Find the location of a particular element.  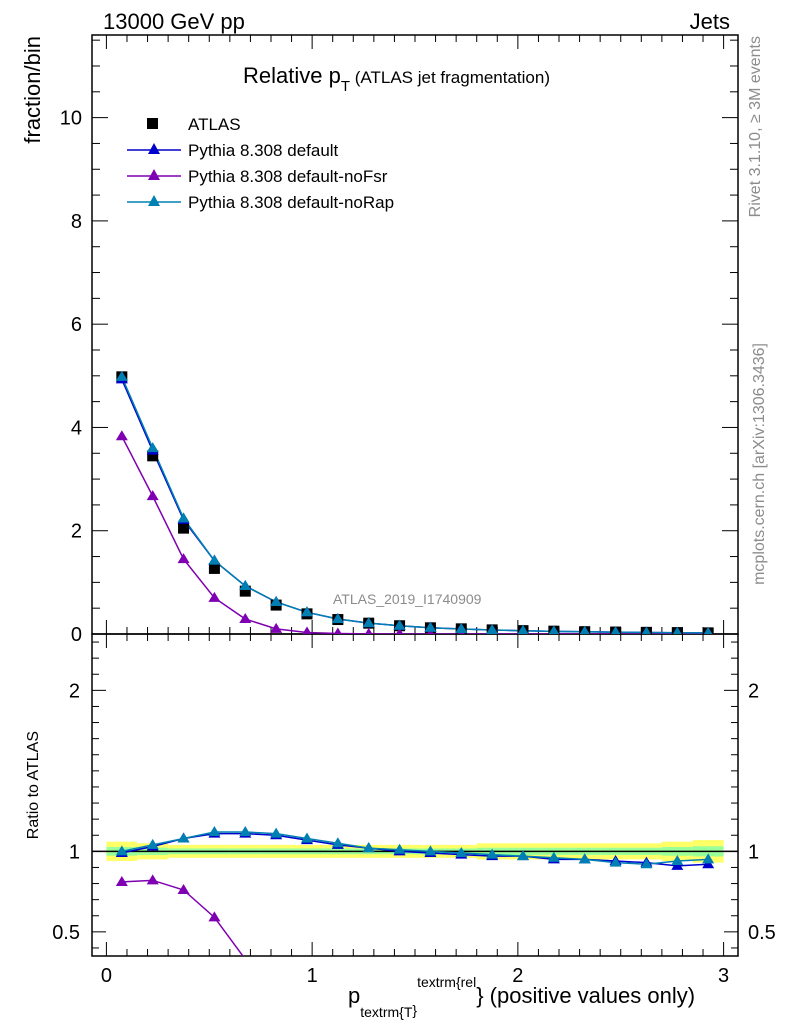

legend-marker-atlas is located at coordinates (152, 123).